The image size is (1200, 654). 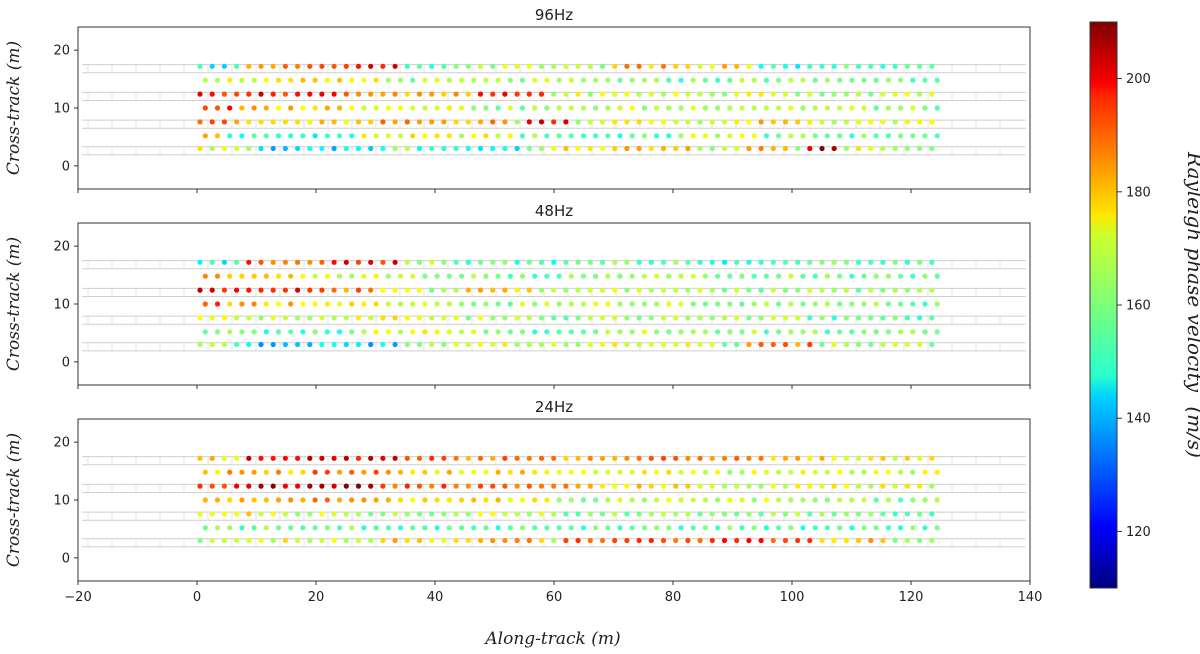 I want to click on colorbar-label: Rayleigh phase velocity (m/s), so click(x=1191, y=304).